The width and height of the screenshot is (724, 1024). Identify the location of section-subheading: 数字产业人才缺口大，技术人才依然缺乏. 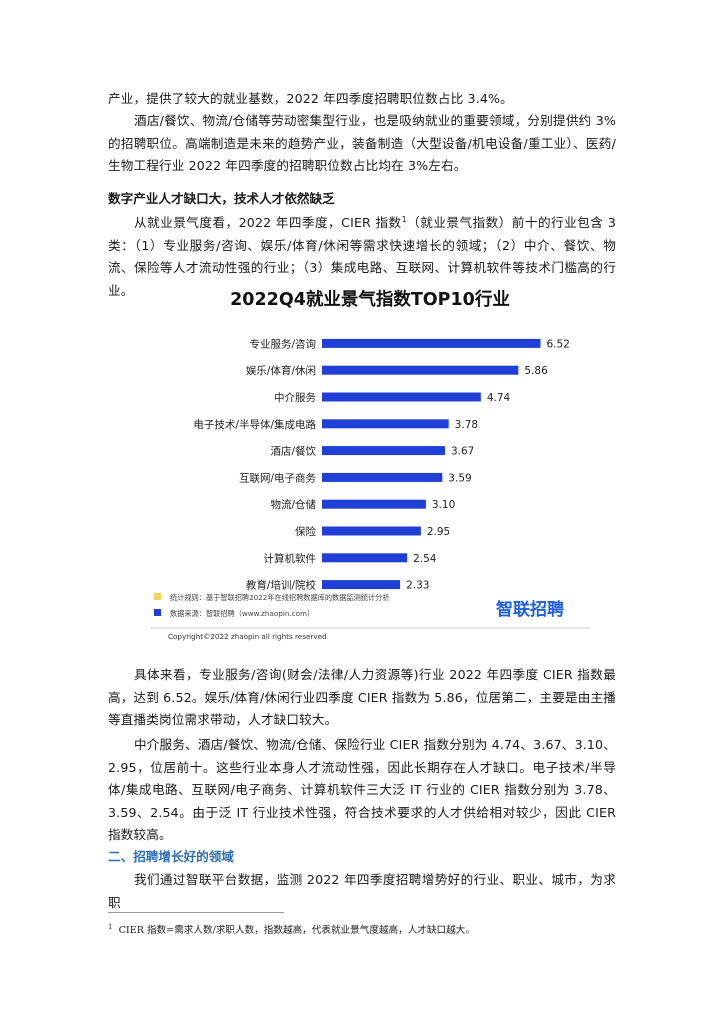
(221, 198).